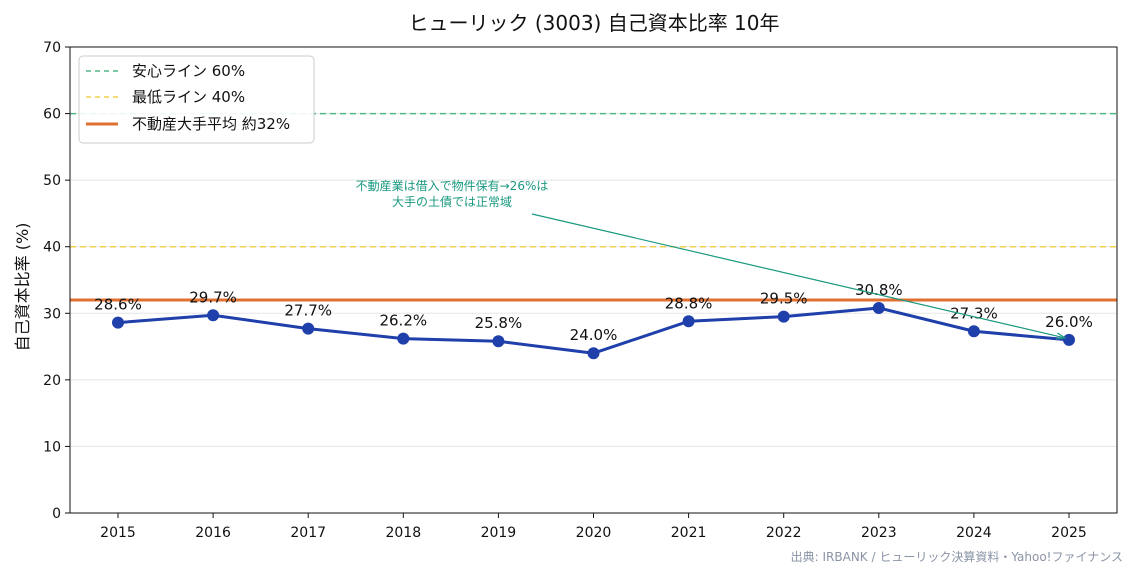 Image resolution: width=1135 pixels, height=576 pixels. Describe the element at coordinates (1061, 336) in the screenshot. I see `annotation-arrowhead` at that location.